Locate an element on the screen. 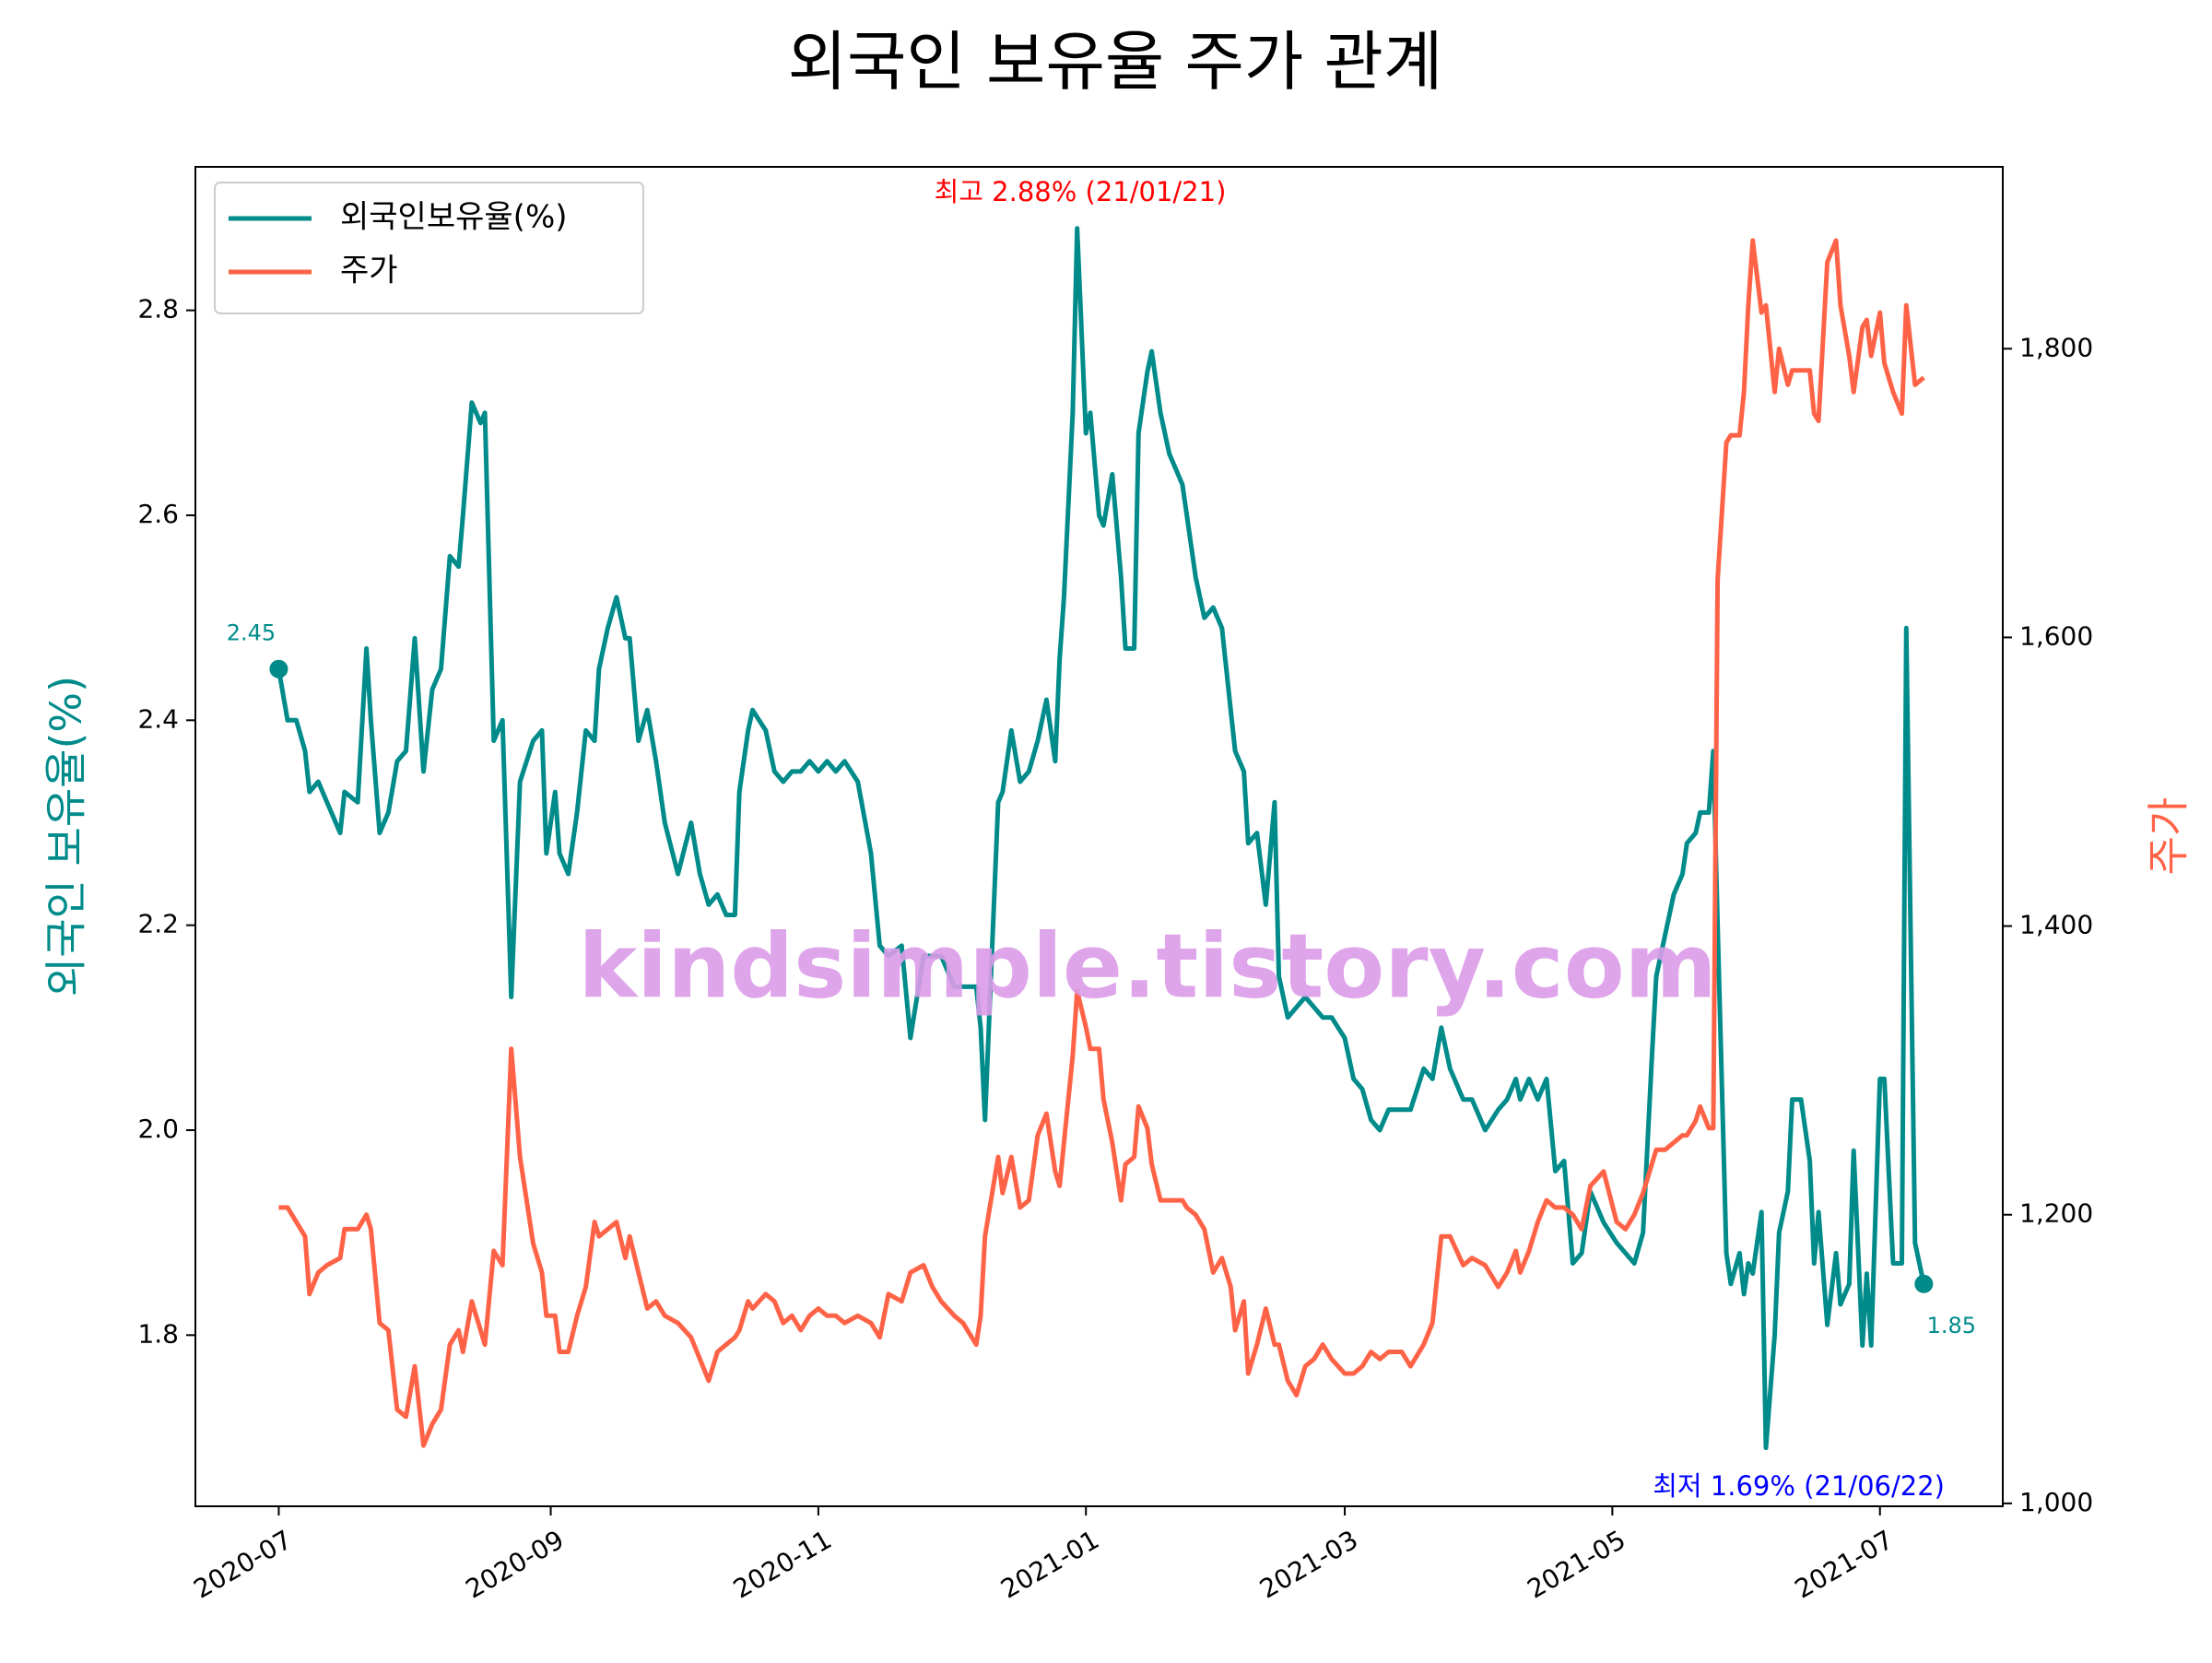  annotation: 최저 1.69% (21/06/22) is located at coordinates (1799, 1486).